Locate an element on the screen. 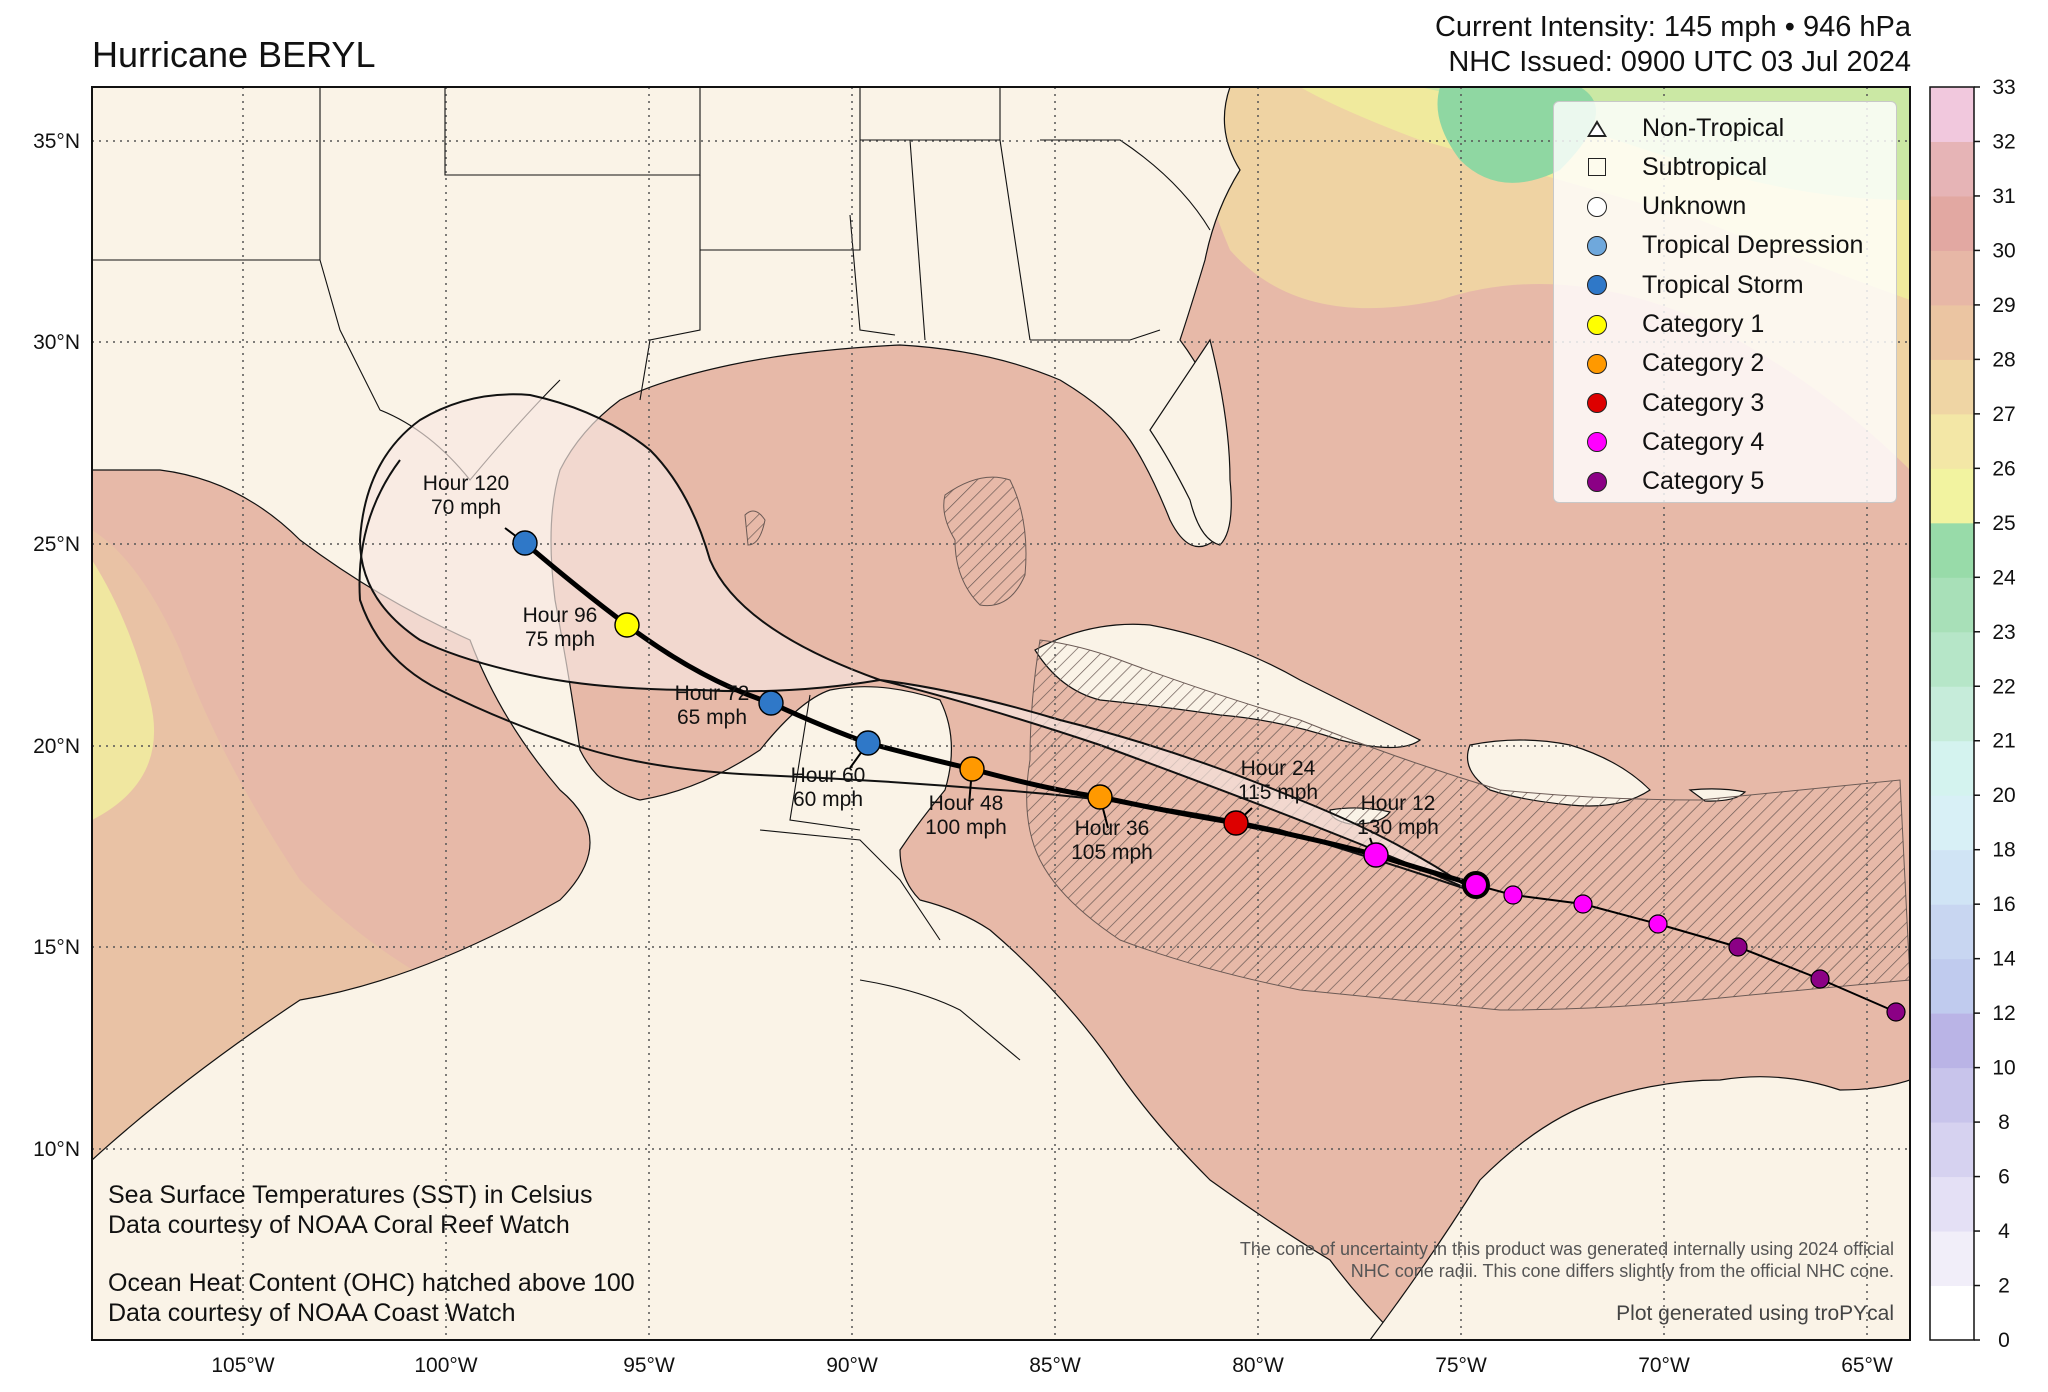 This screenshot has height=1392, width=2048. colorbar-label: 23 is located at coordinates (2003, 632).